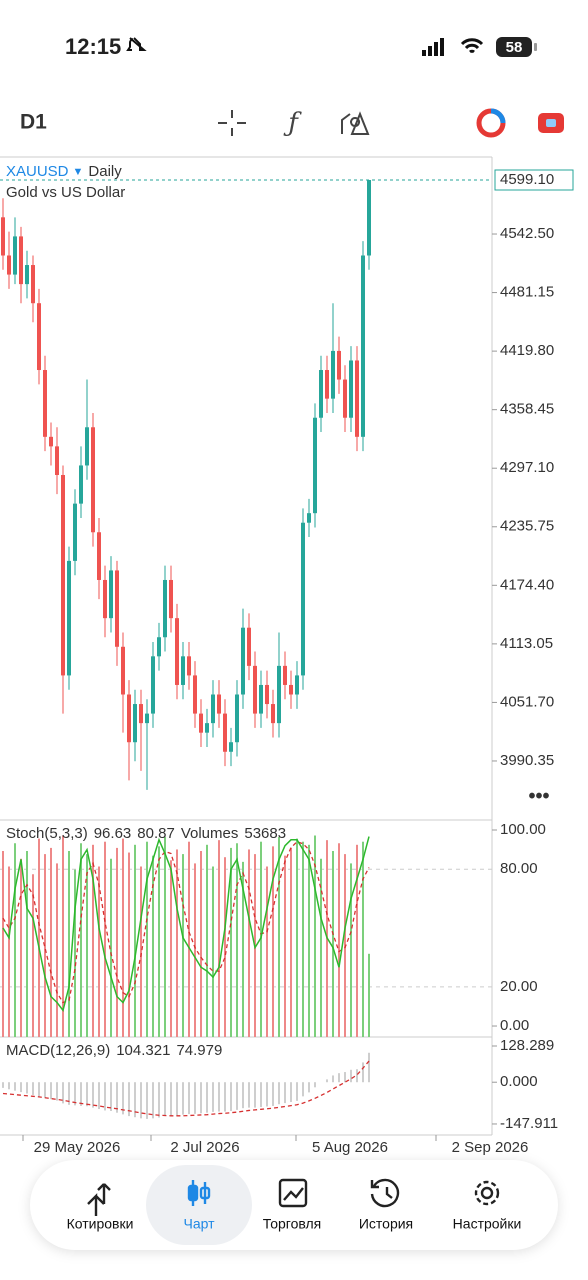  I want to click on nav-icon-history, so click(385, 1193).